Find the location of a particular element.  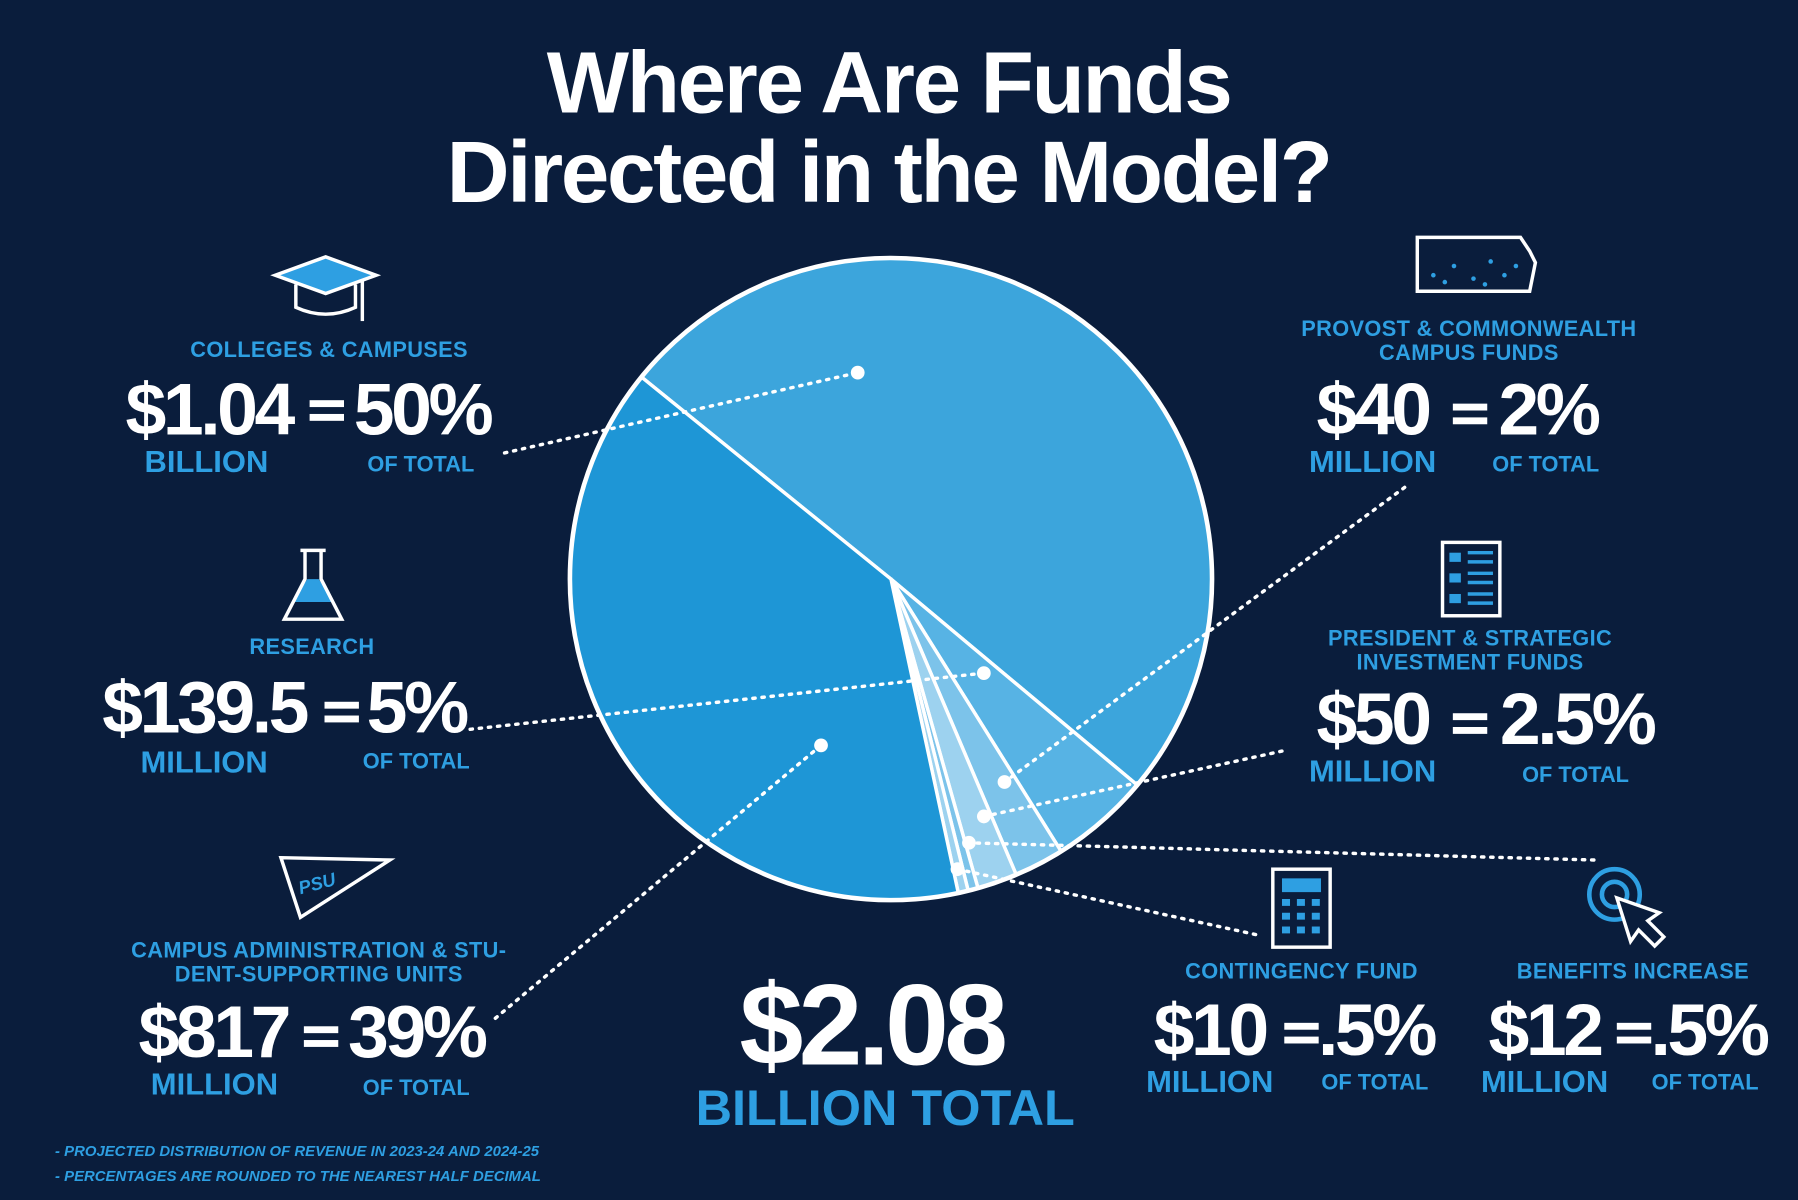

calculator-icon is located at coordinates (1301, 908).